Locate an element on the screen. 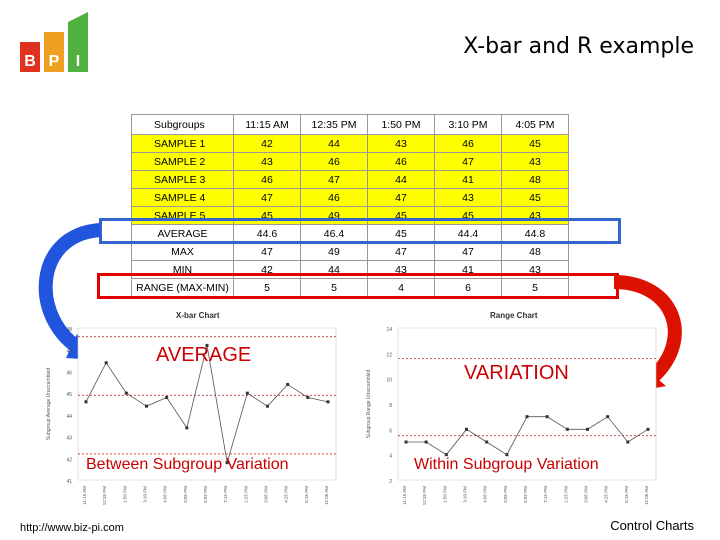 The width and height of the screenshot is (720, 540). table-cell: 41 is located at coordinates (468, 179).